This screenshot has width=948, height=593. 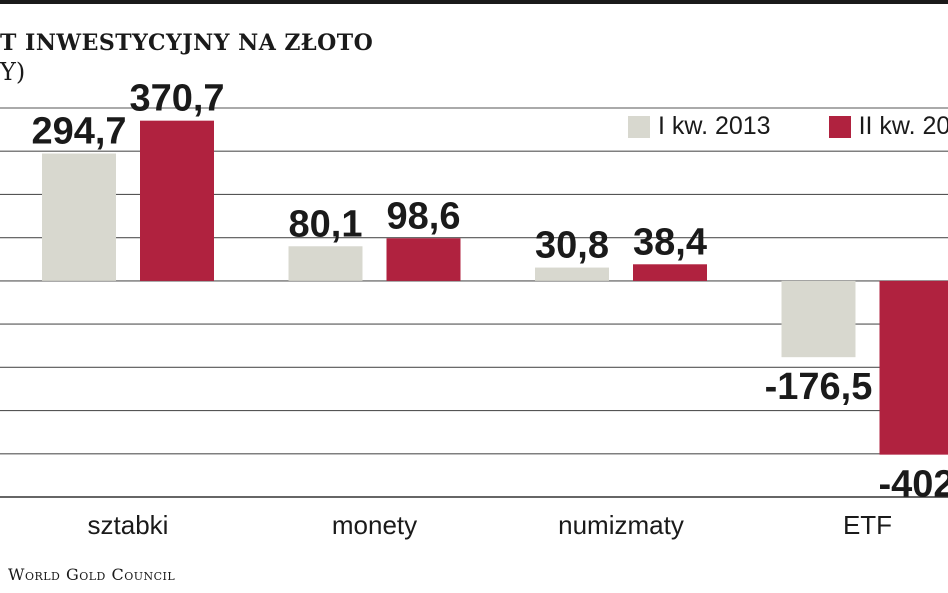 I want to click on data-label-monety-series-1: 80,1, so click(x=326, y=224).